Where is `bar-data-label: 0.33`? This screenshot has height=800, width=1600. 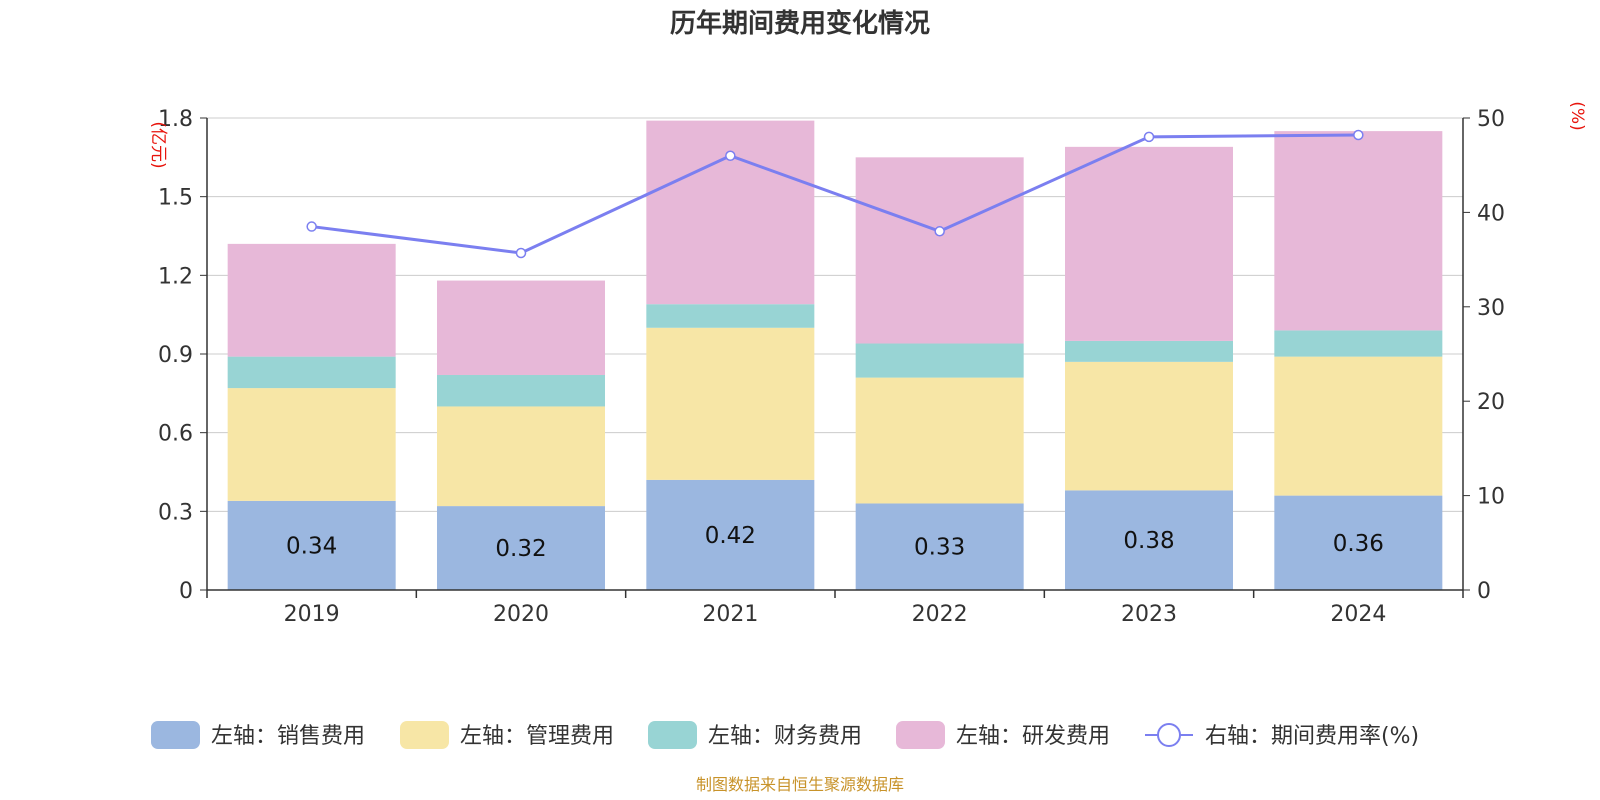
bar-data-label: 0.33 is located at coordinates (939, 548).